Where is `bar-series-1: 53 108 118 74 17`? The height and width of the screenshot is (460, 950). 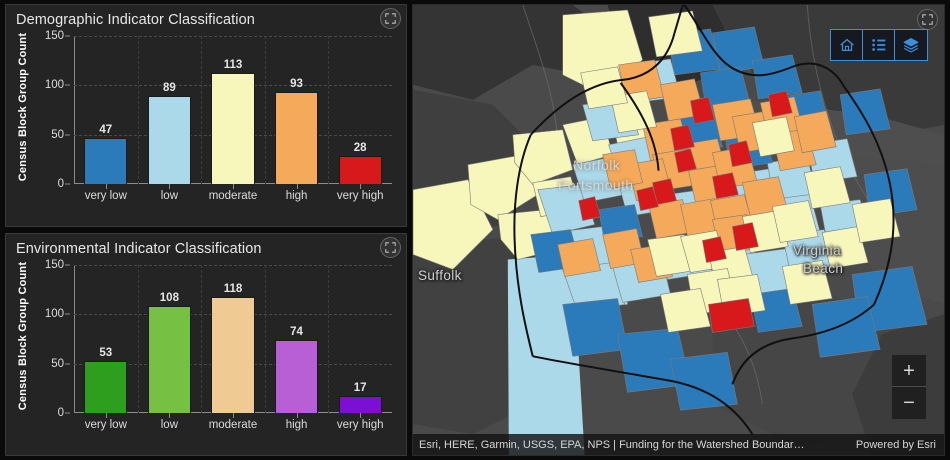 bar-series-1: 53 108 118 74 17 is located at coordinates (233, 339).